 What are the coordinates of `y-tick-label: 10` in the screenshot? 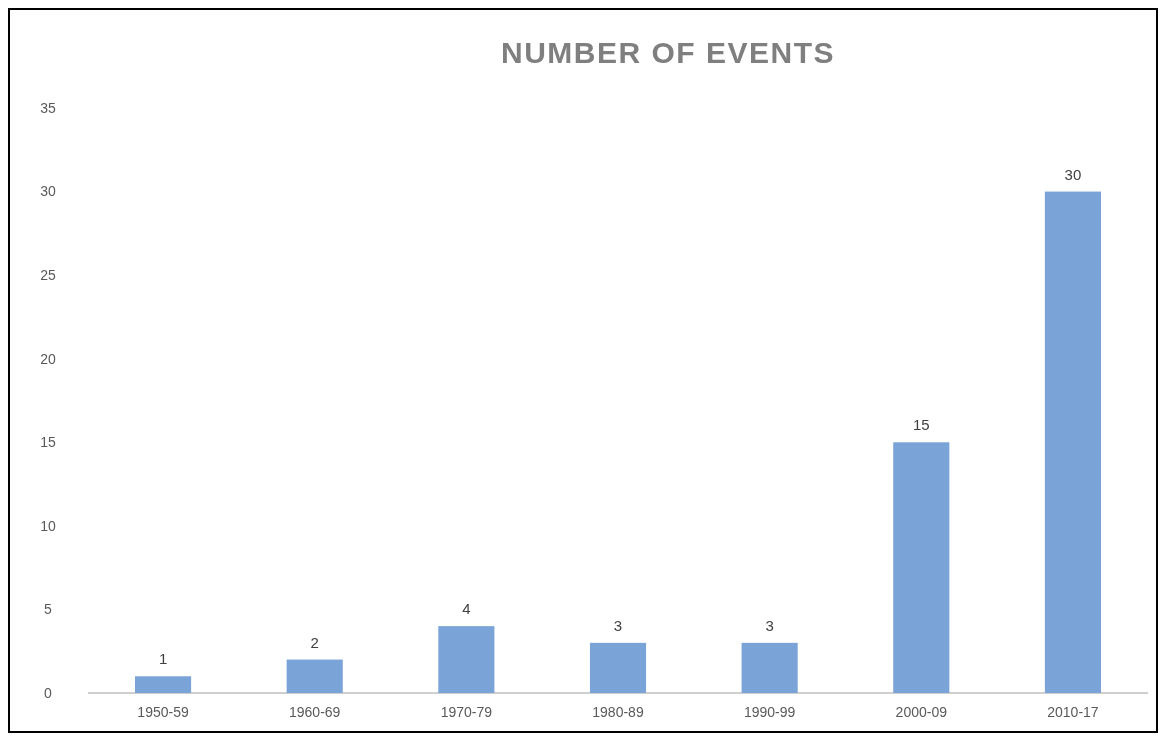 It's located at (48, 525).